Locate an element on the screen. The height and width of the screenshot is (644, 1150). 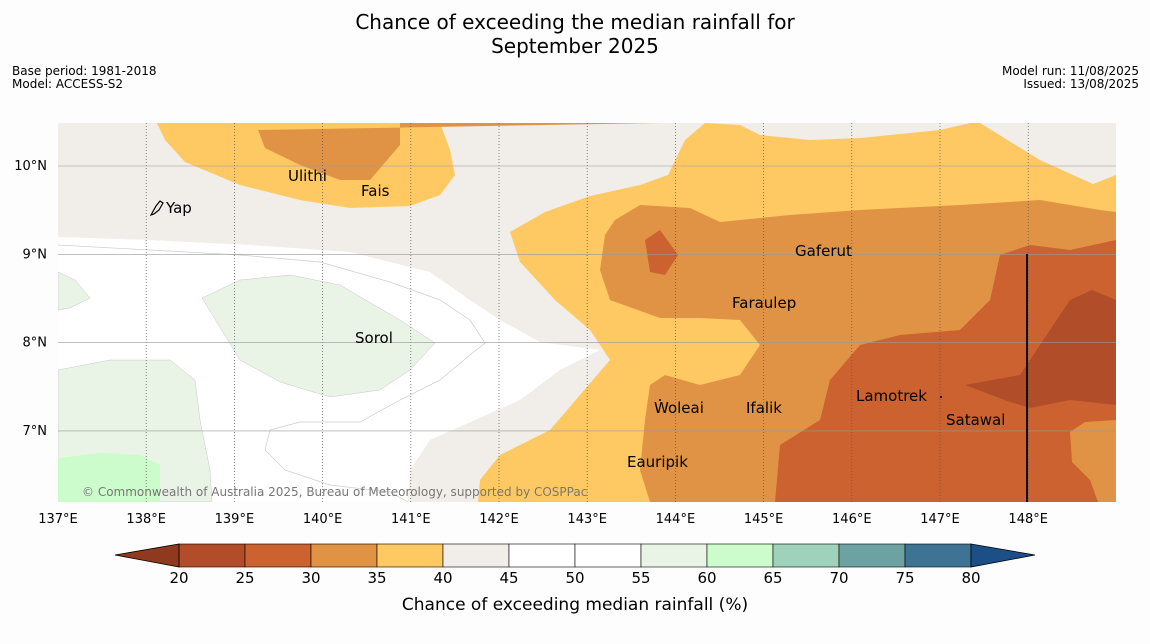
colorbar-title: Chance of exceeding median rainfall (%) is located at coordinates (575, 605).